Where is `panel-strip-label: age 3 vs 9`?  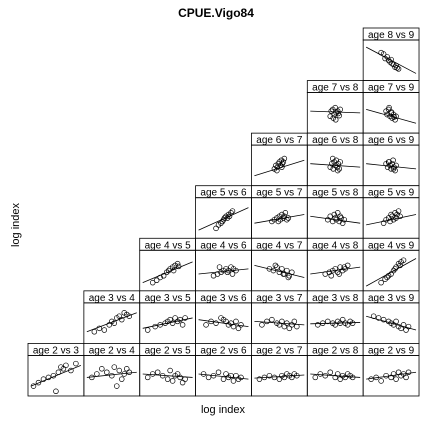
panel-strip-label: age 3 vs 9 is located at coordinates (391, 298).